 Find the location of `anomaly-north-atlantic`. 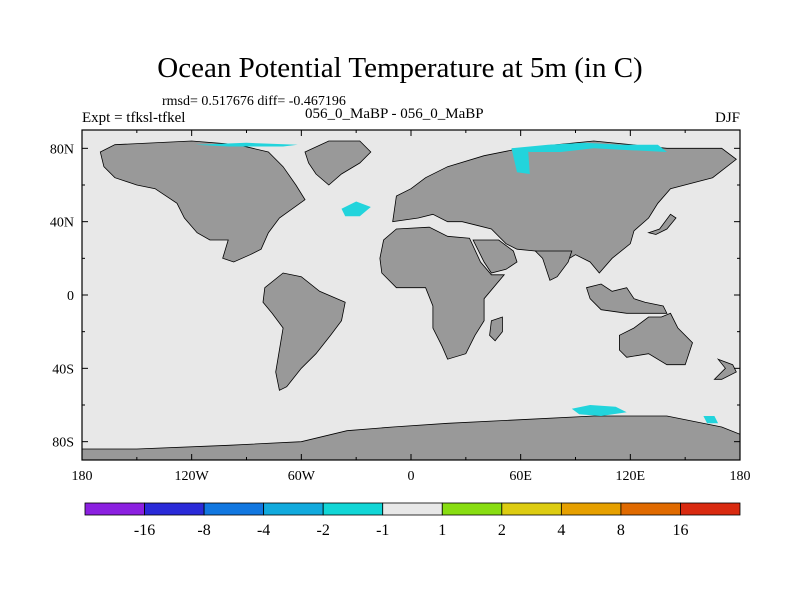

anomaly-north-atlantic is located at coordinates (356, 209).